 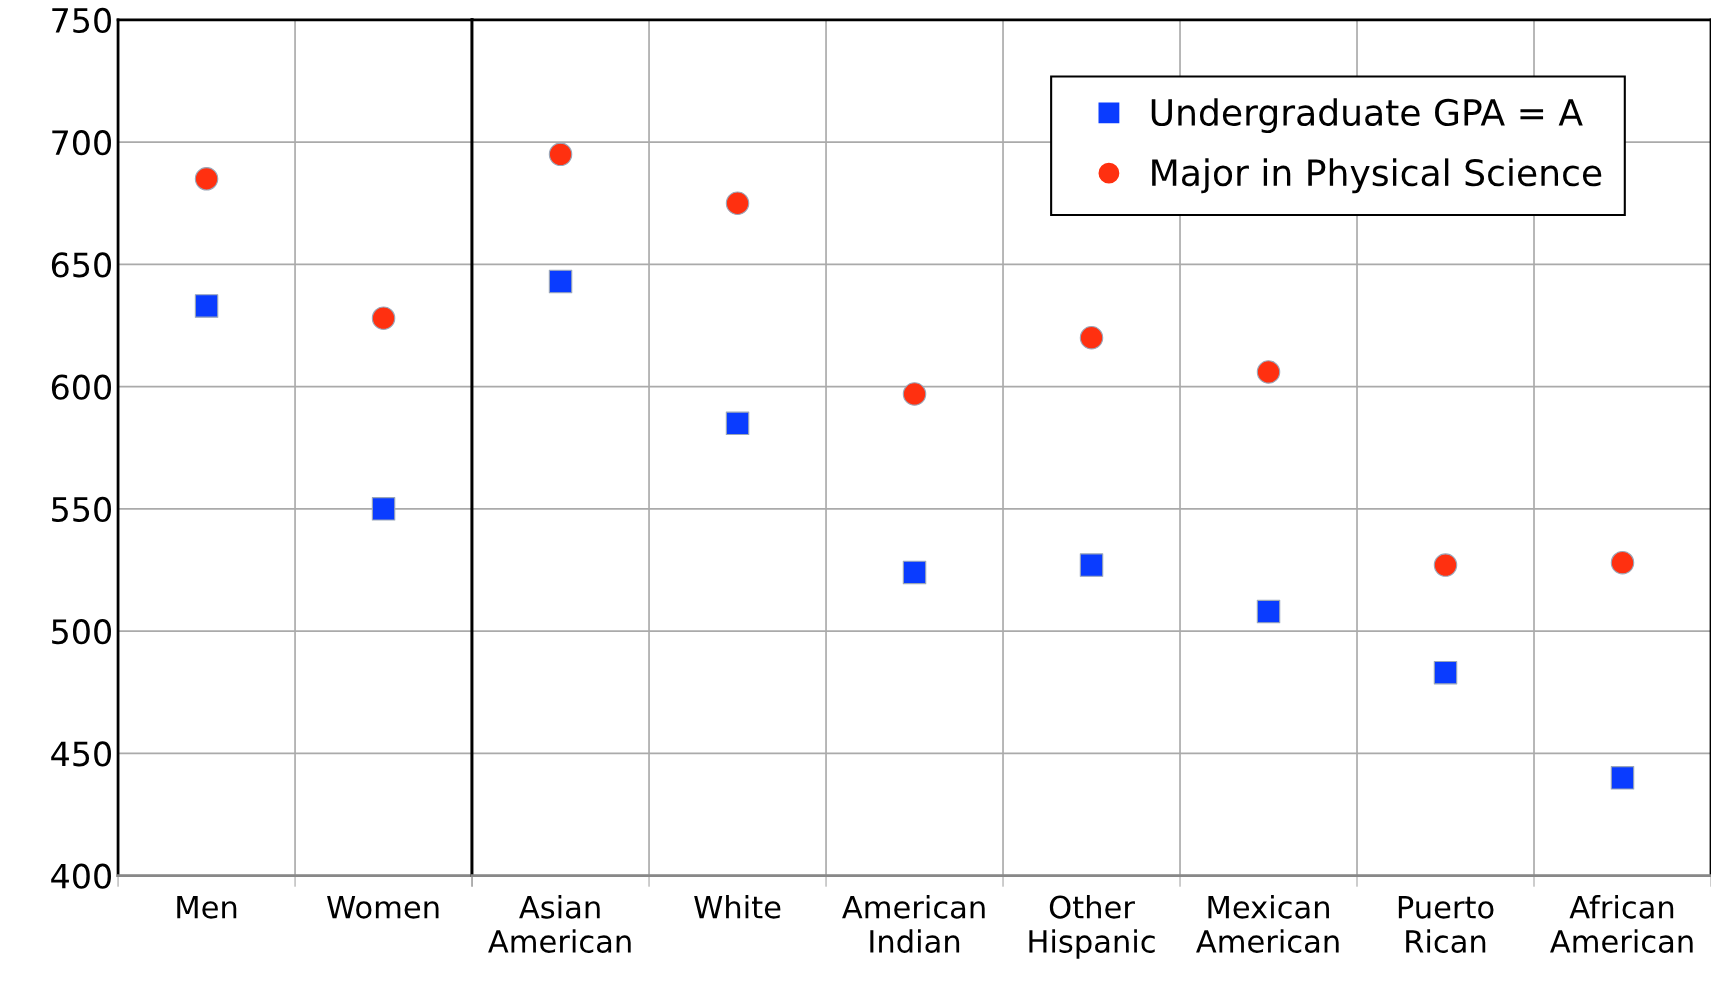 What do you see at coordinates (81, 876) in the screenshot?
I see `y-tick-label: 400` at bounding box center [81, 876].